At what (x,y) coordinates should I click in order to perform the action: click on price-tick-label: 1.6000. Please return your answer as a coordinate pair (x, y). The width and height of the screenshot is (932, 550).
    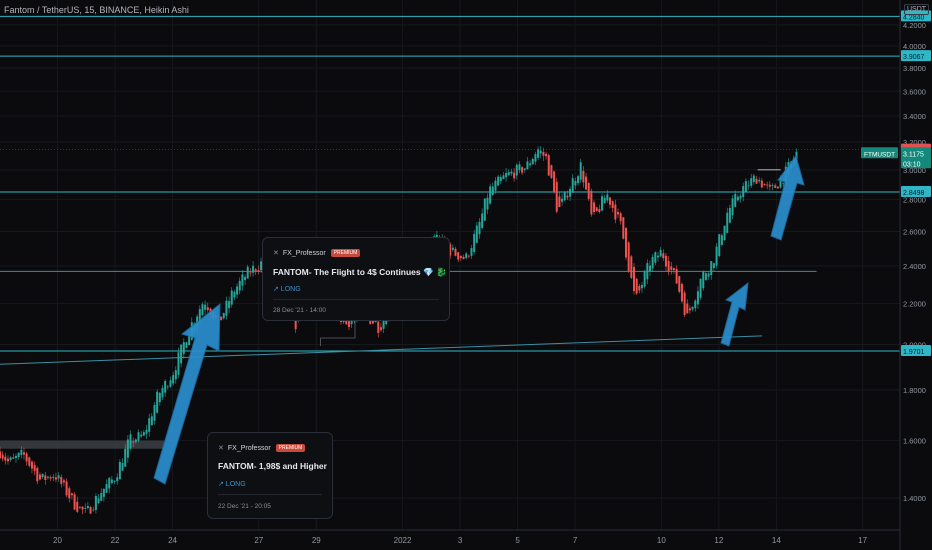
    Looking at the image, I should click on (914, 441).